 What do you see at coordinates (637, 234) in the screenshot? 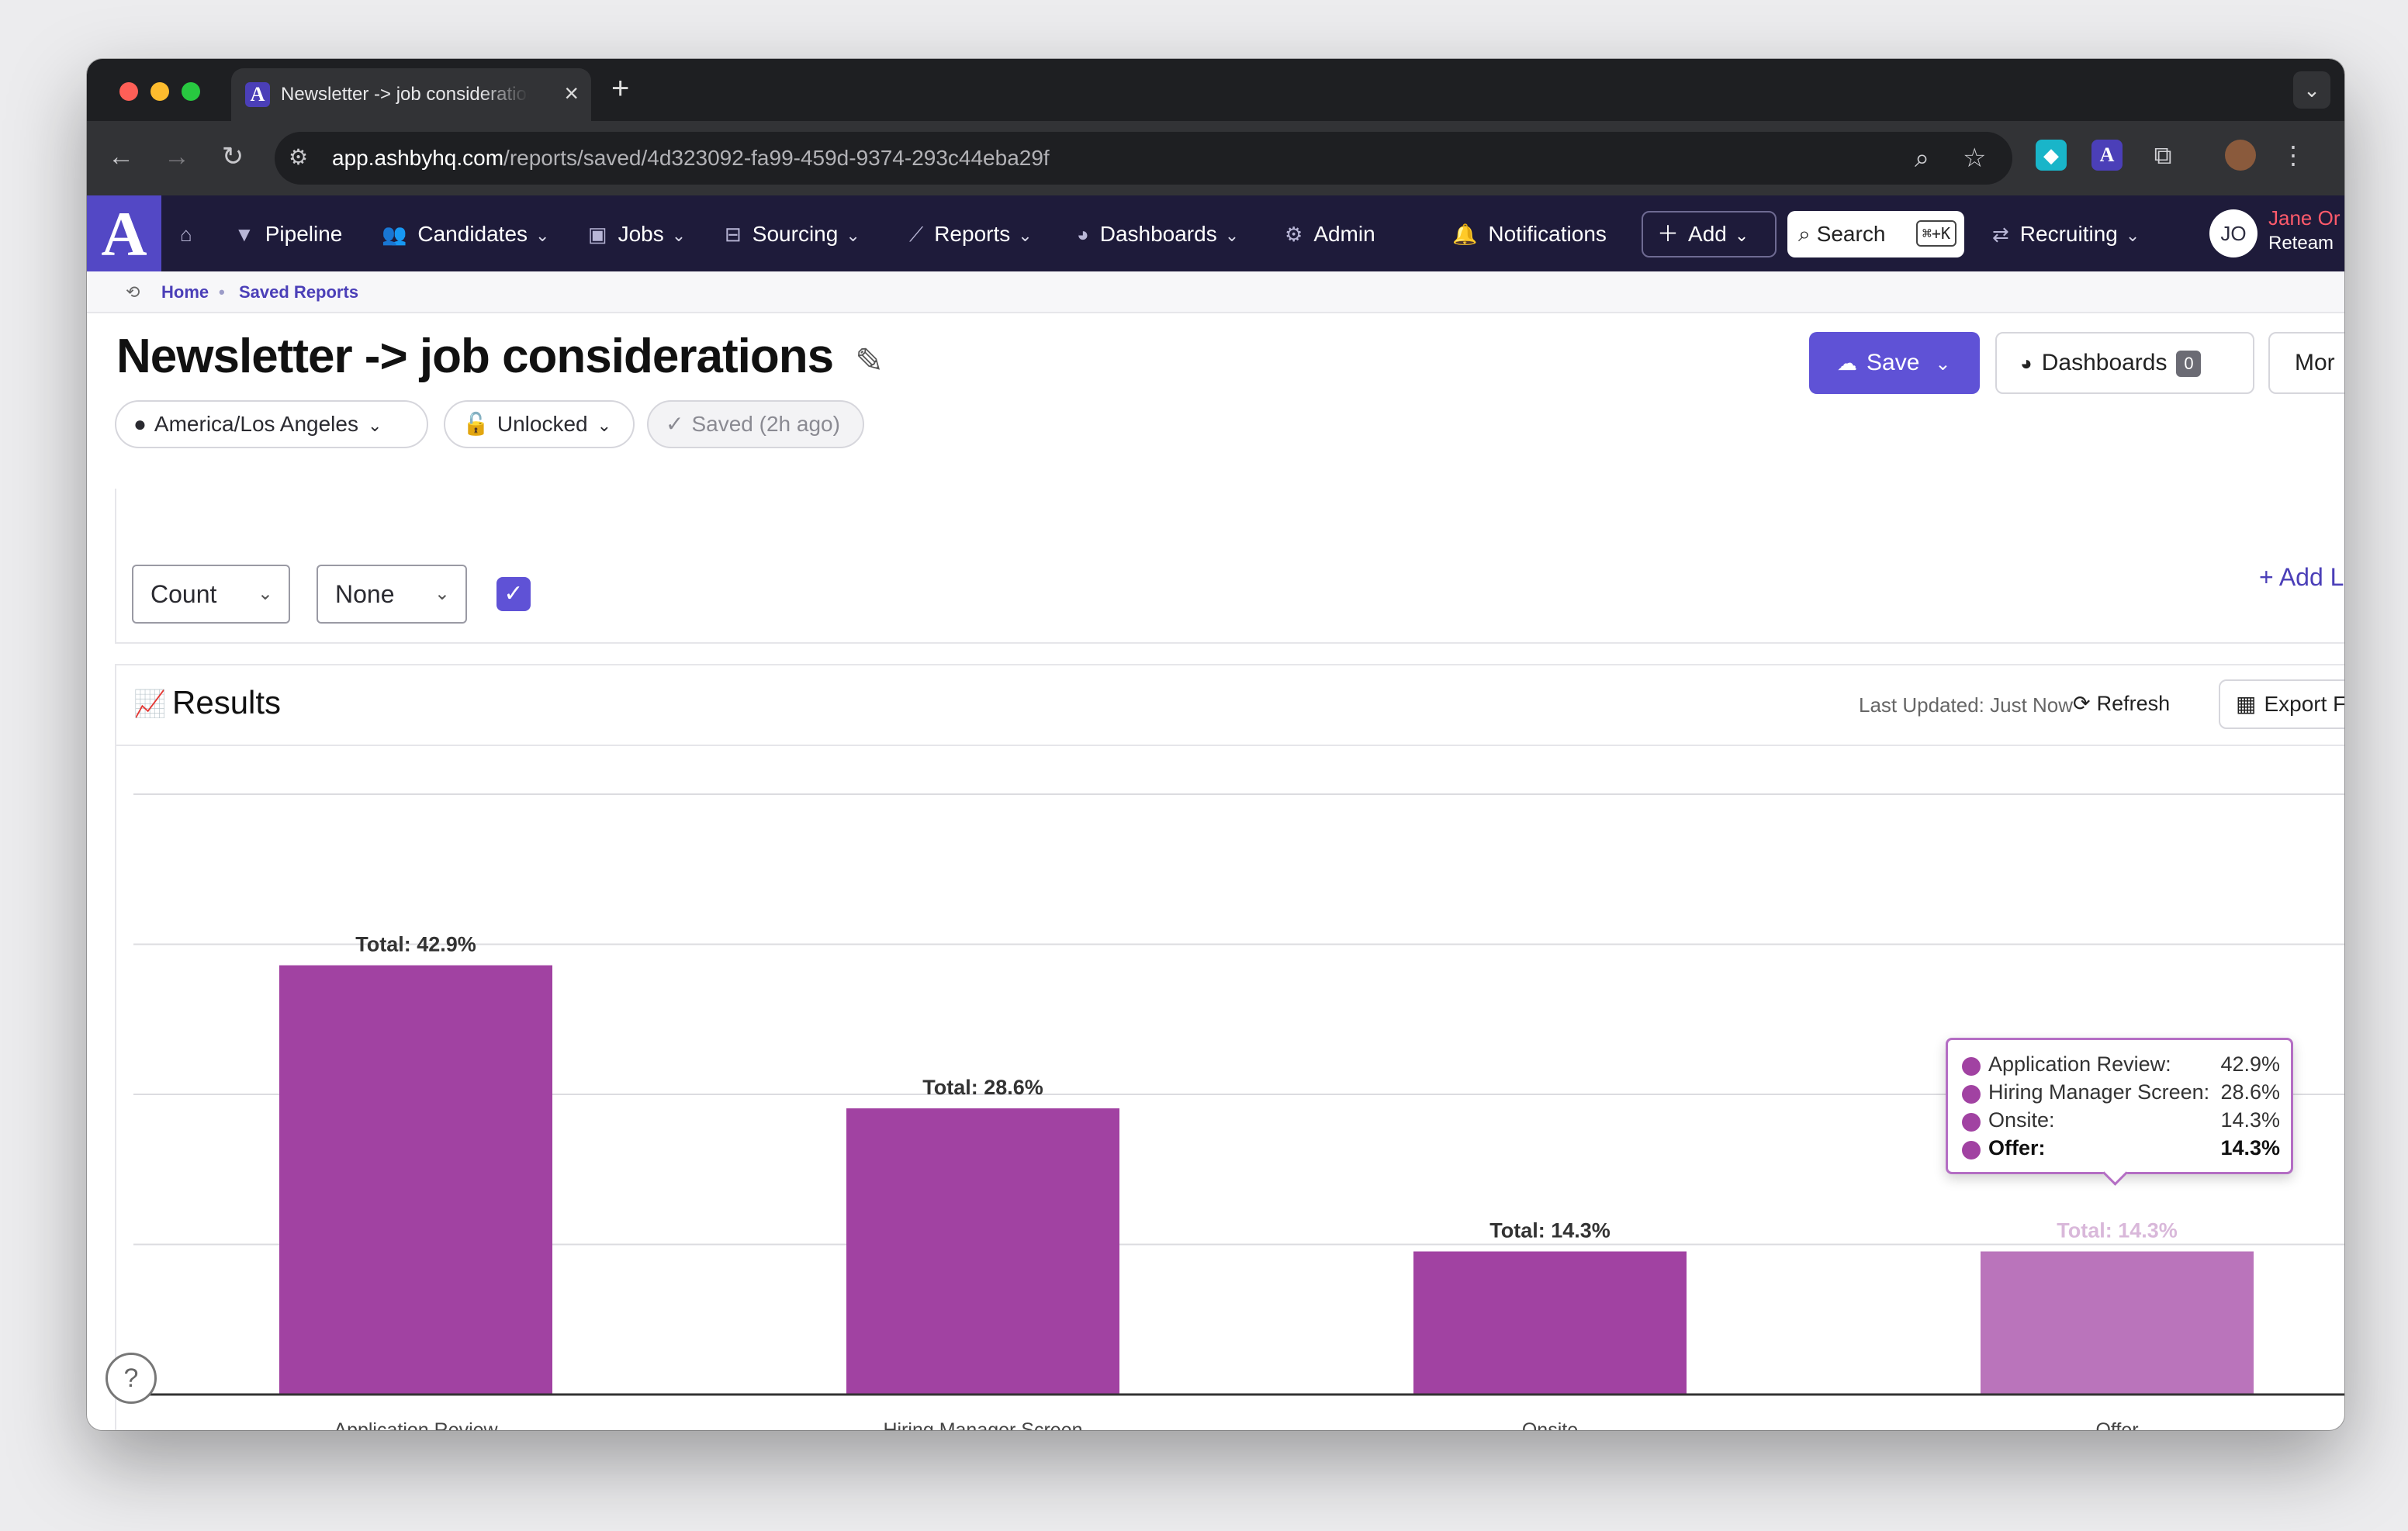
I see `nav-jobs: ▣ Jobs ⌄` at bounding box center [637, 234].